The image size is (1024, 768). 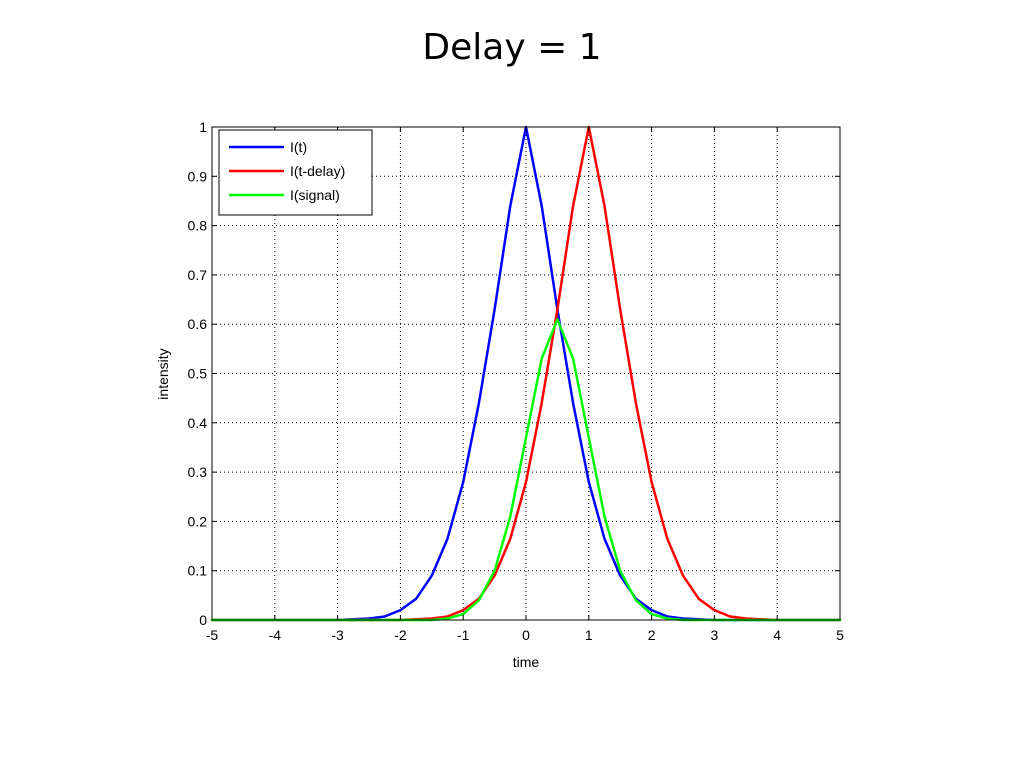 What do you see at coordinates (463, 635) in the screenshot?
I see `x-tick-label: -1` at bounding box center [463, 635].